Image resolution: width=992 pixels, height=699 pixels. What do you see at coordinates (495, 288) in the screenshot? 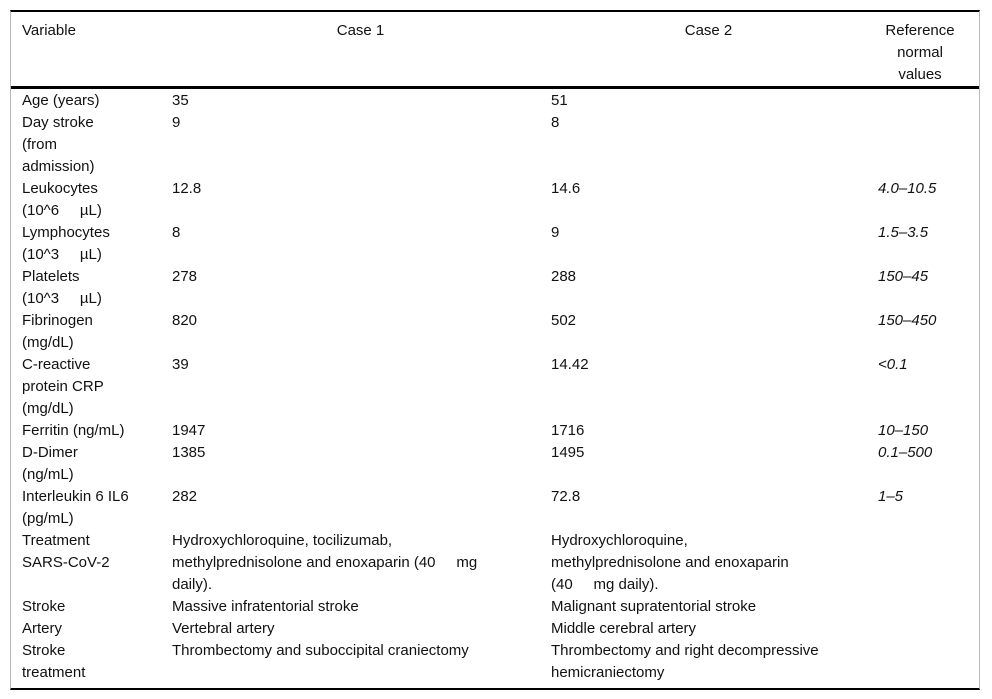
I see `table-row: Platelets (10^3 µL) 278 288 150–45` at bounding box center [495, 288].